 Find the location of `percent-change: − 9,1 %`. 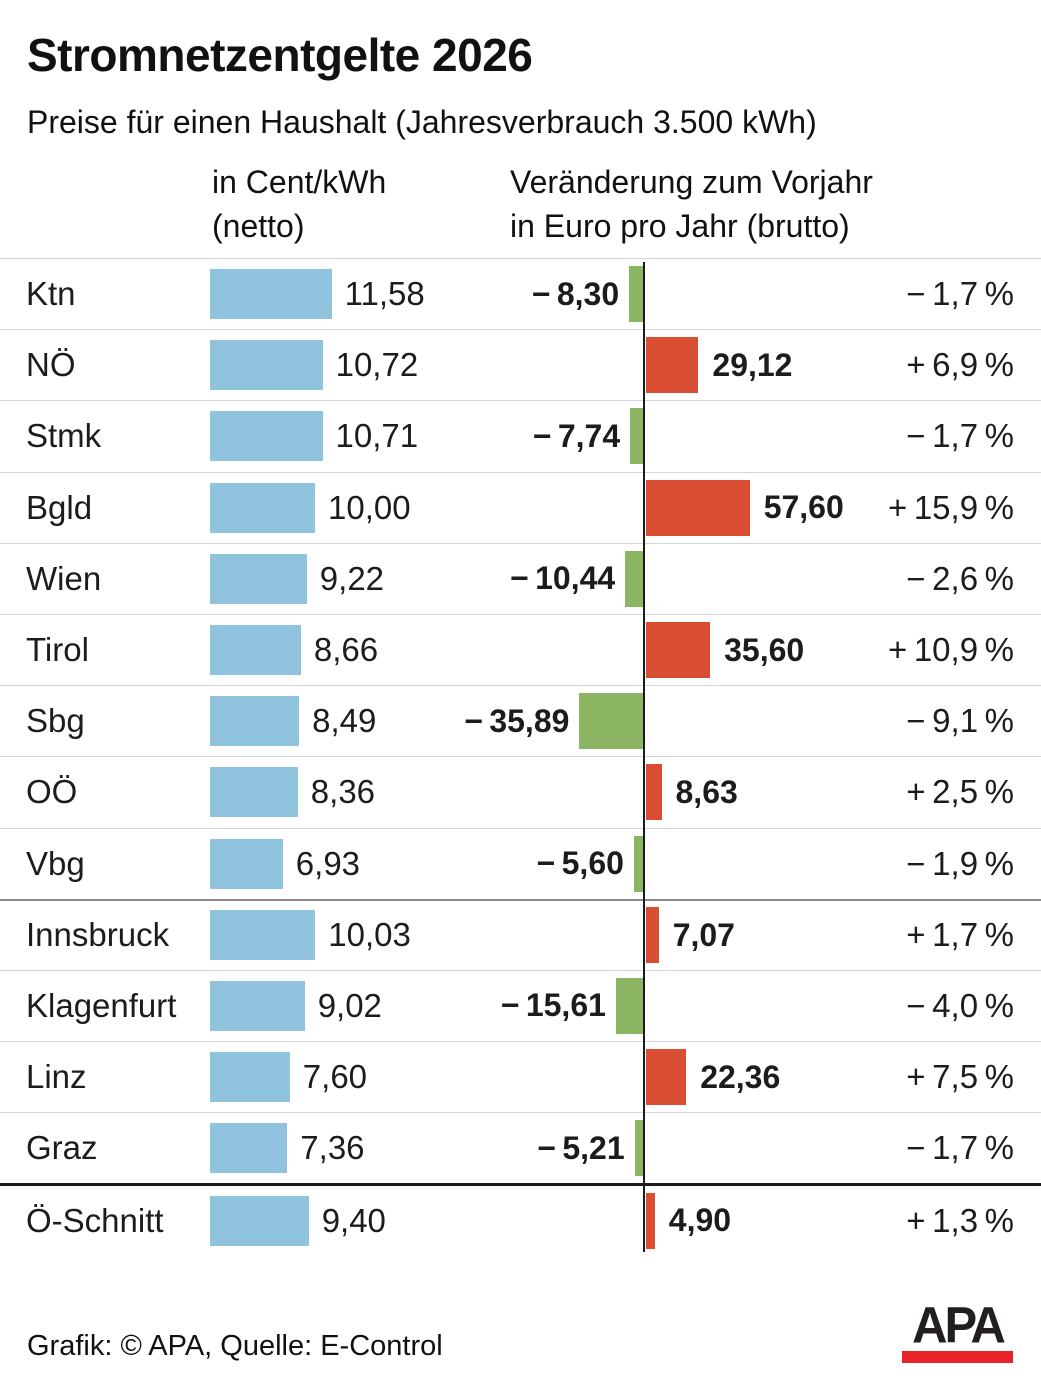

percent-change: − 9,1 % is located at coordinates (960, 721).